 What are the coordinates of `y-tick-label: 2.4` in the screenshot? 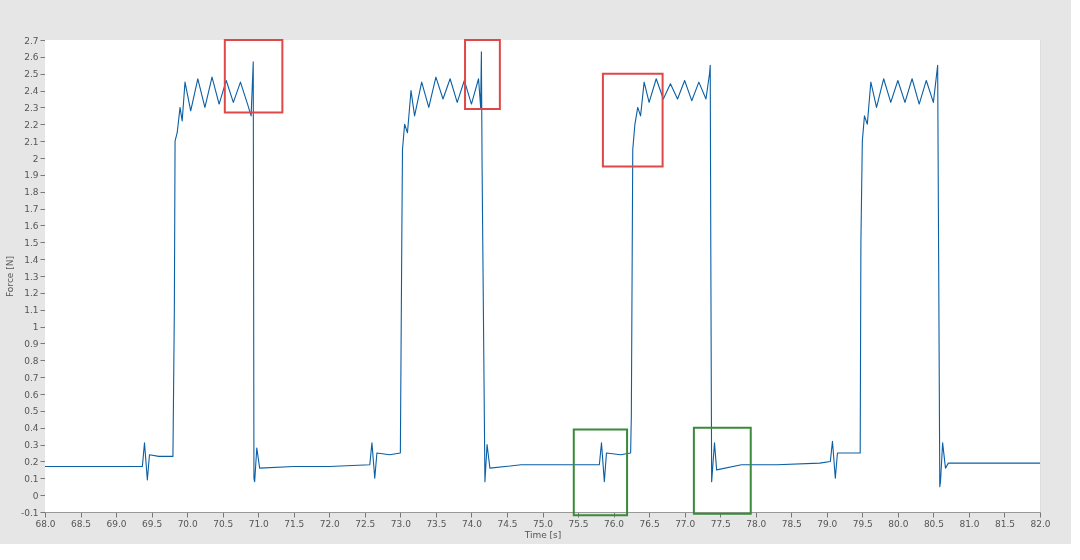 It's located at (31, 91).